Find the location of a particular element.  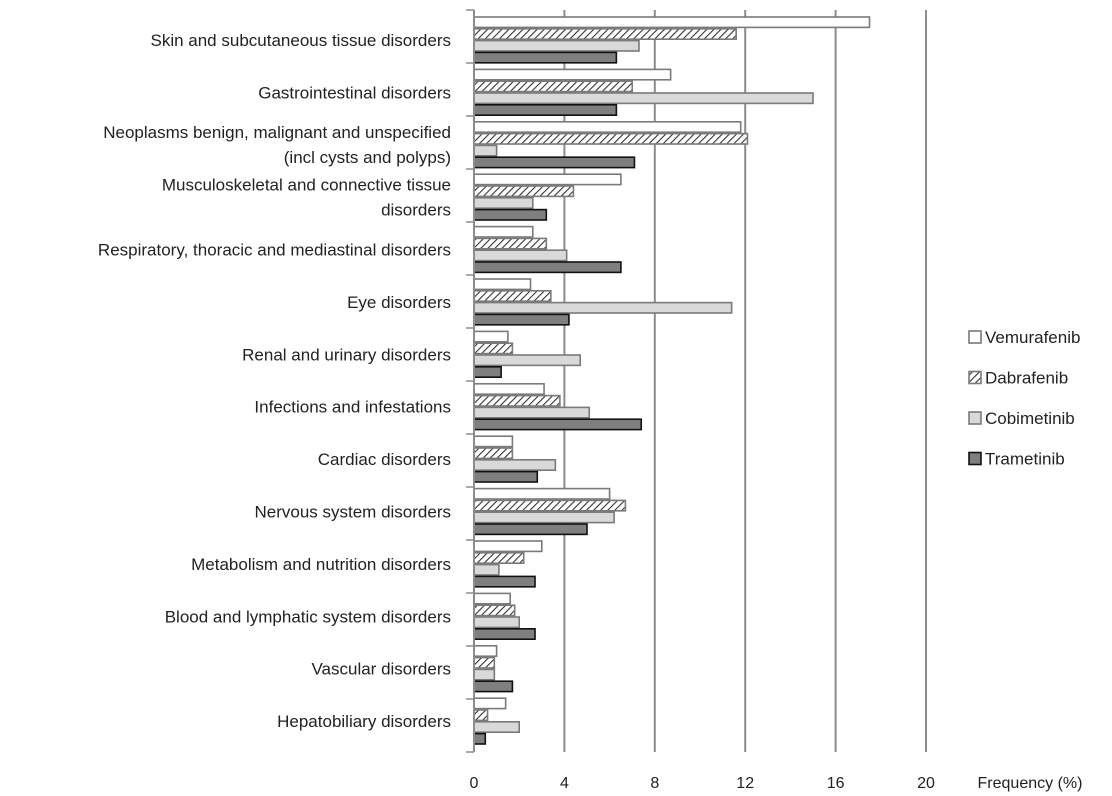

legend-swatch-trametinib is located at coordinates (975, 458).